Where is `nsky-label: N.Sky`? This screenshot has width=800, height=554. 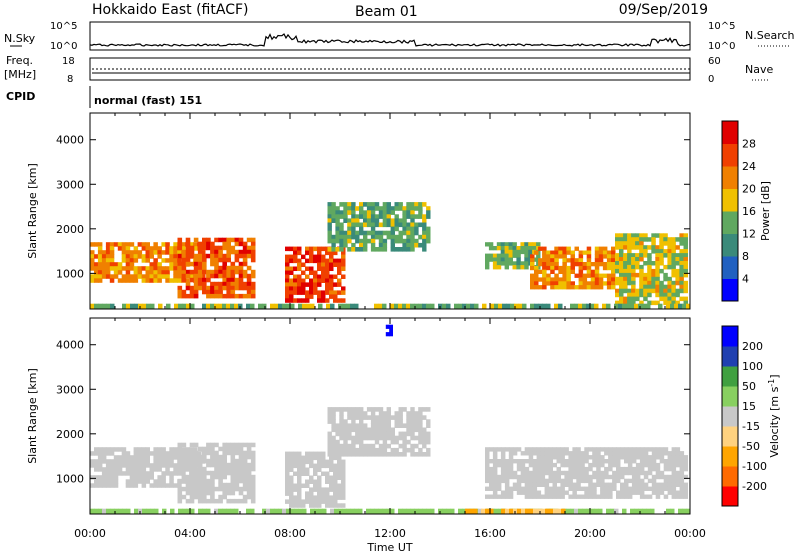 nsky-label: N.Sky is located at coordinates (20, 38).